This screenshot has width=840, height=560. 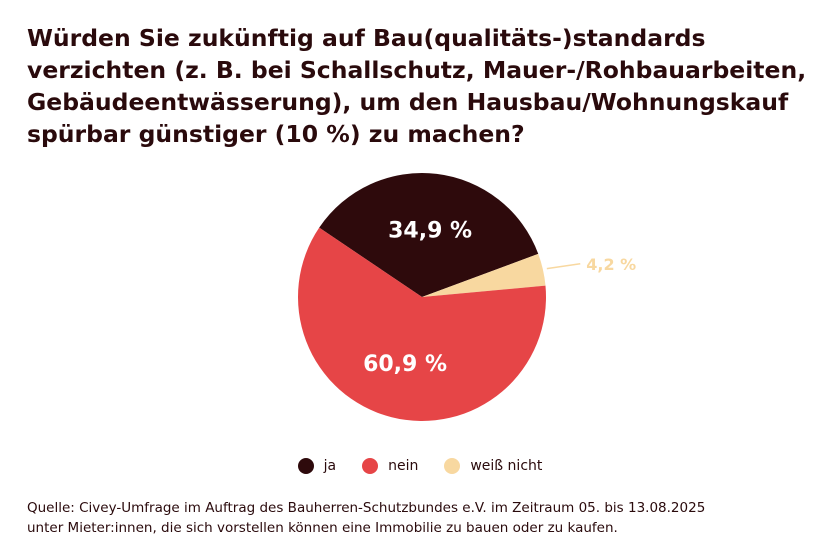 I want to click on pie-slice-wei--nicht, so click(x=484, y=275).